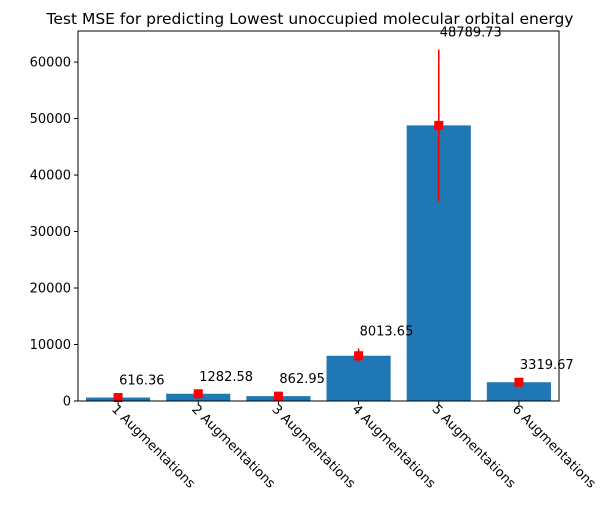 The height and width of the screenshot is (508, 603). What do you see at coordinates (50, 176) in the screenshot?
I see `y-tick-label-4: 40000` at bounding box center [50, 176].